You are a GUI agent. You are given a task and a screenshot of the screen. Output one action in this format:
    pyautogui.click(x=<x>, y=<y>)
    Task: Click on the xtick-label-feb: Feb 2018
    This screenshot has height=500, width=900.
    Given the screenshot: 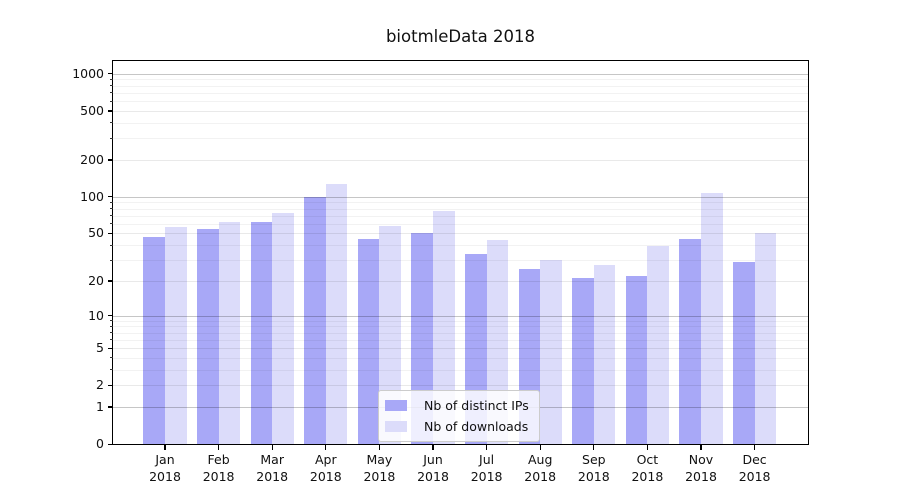 What is the action you would take?
    pyautogui.click(x=218, y=468)
    